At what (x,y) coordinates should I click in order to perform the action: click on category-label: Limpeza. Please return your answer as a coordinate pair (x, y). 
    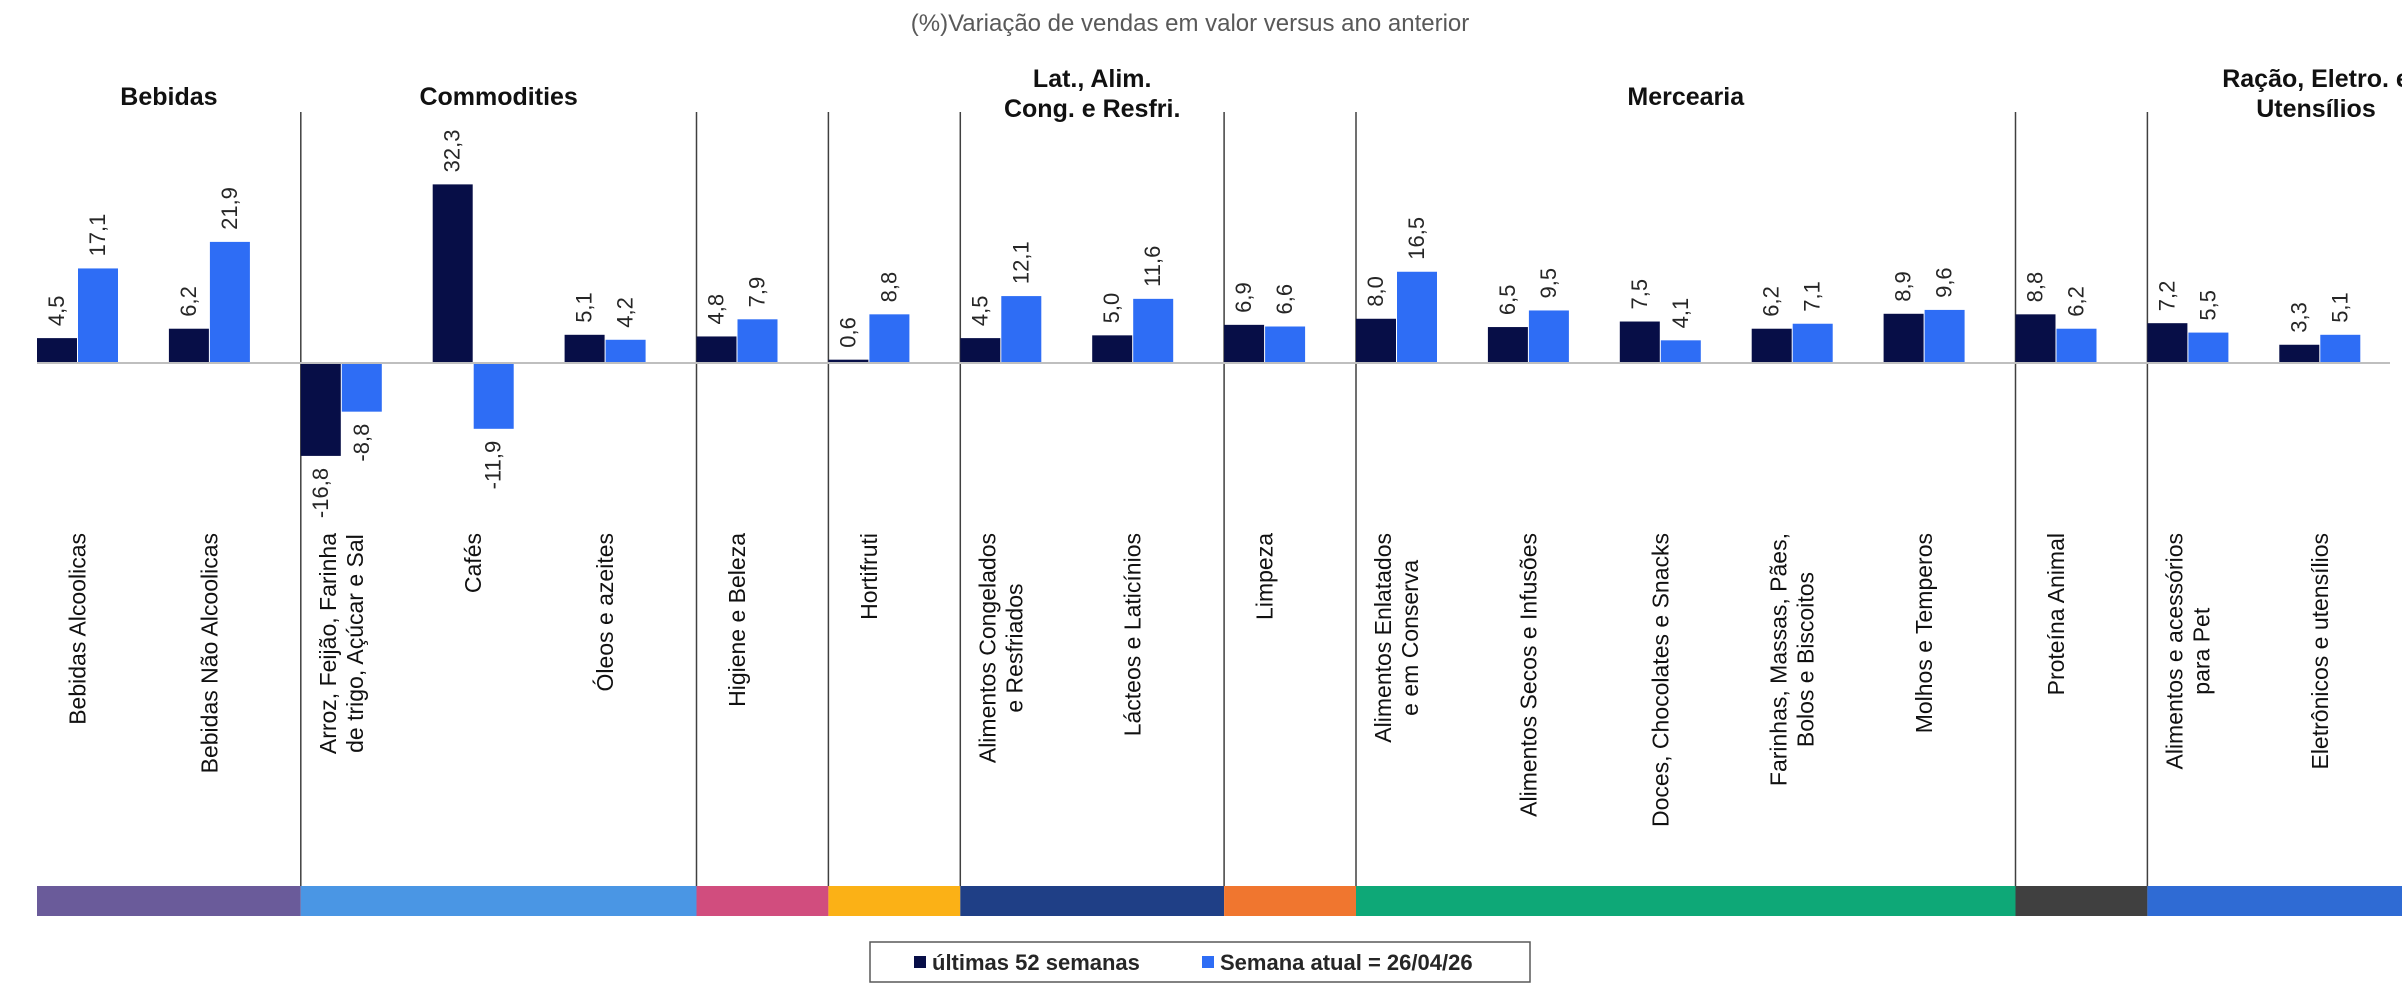
    Looking at the image, I should click on (1265, 576).